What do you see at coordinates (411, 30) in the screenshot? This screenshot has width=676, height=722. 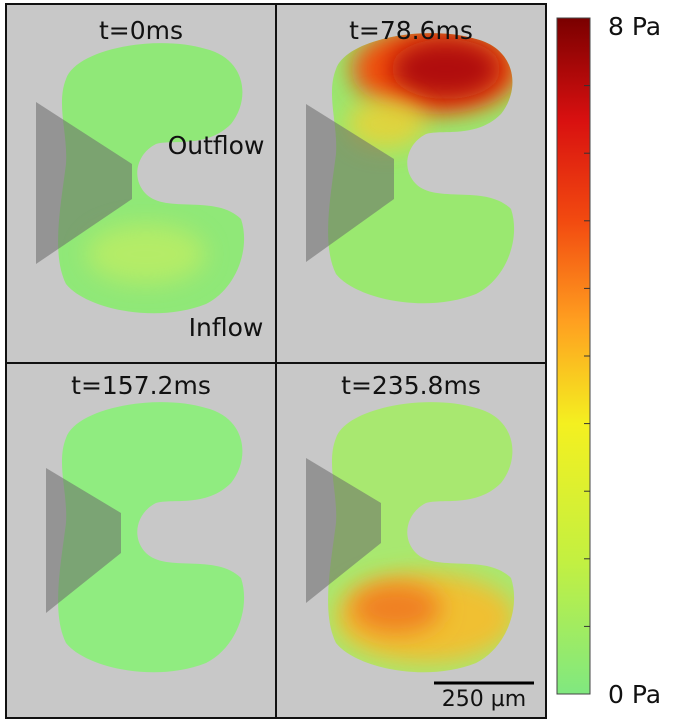 I see `panel-title: t=78.6ms` at bounding box center [411, 30].